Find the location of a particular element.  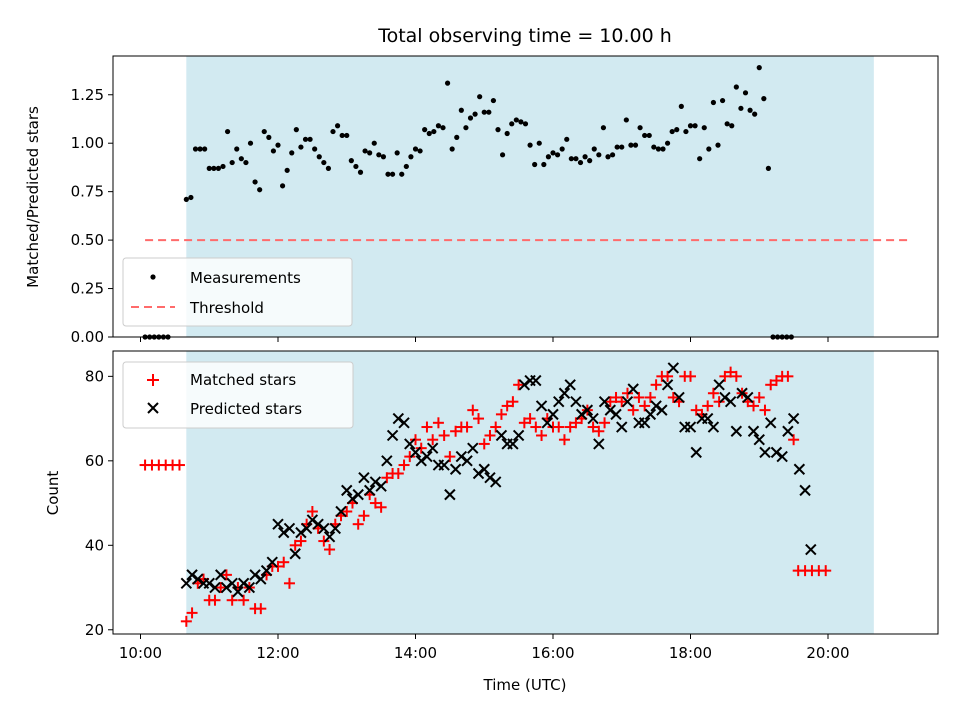

count-y-tick-label: 80 is located at coordinates (94, 376).